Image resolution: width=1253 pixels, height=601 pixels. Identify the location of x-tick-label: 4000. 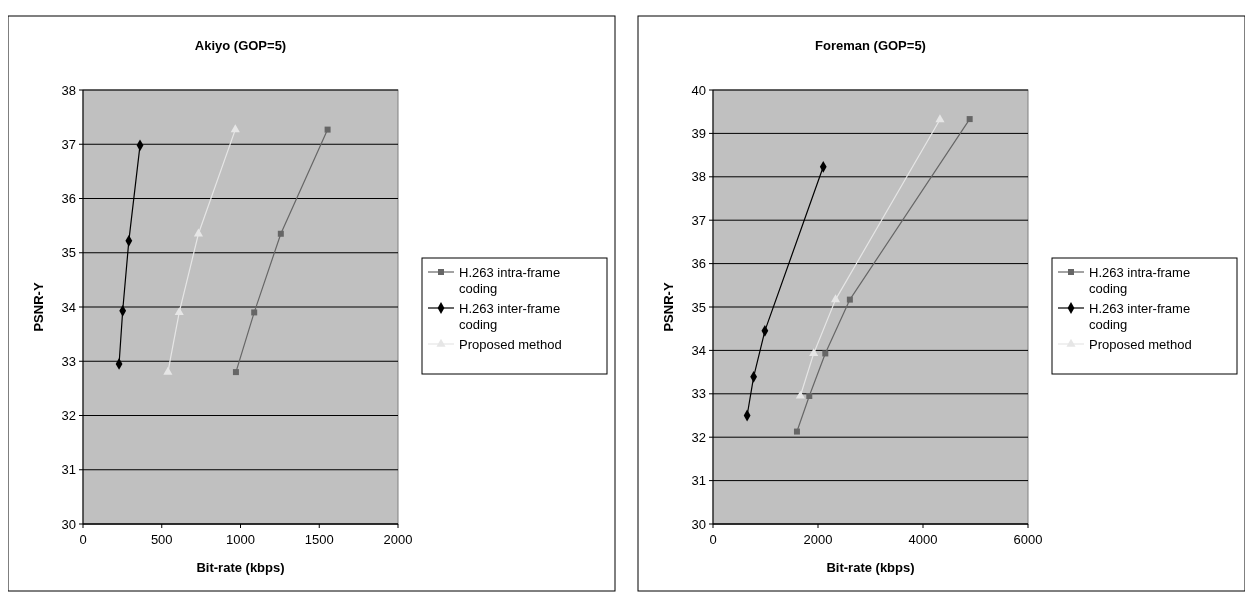
(923, 539).